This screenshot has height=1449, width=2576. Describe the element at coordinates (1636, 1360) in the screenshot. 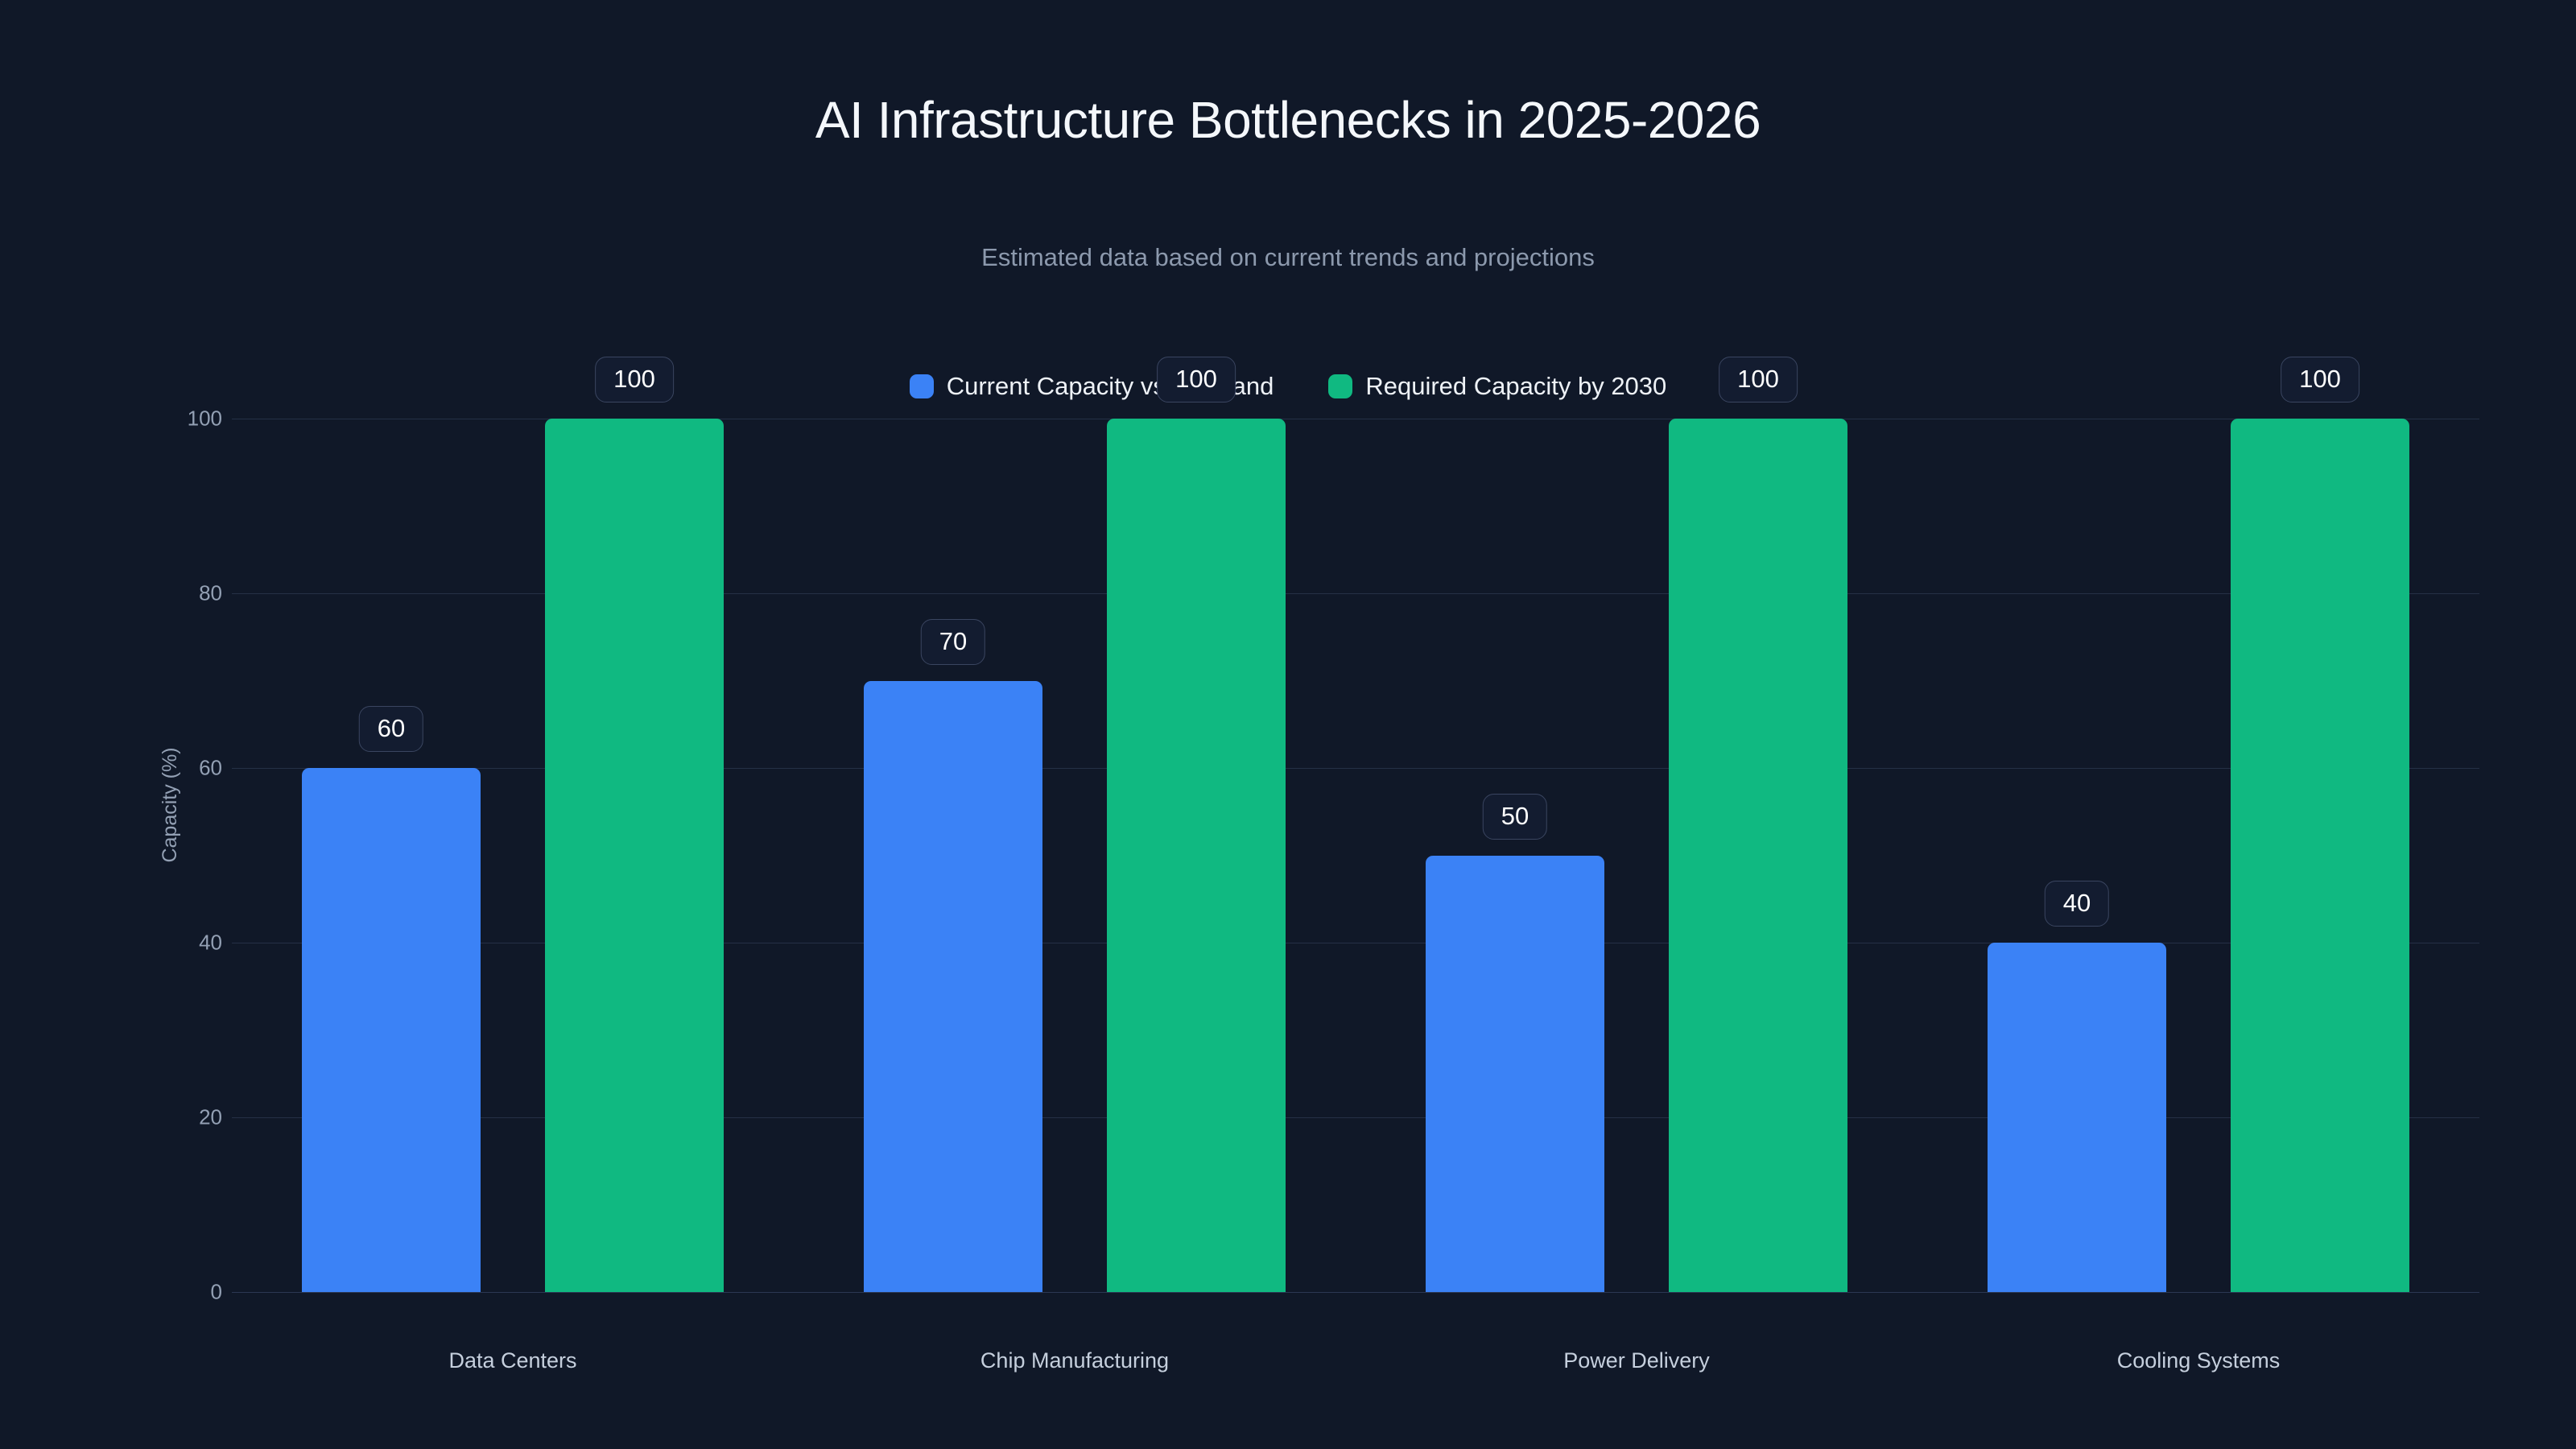

I see `x-axis-category-label: Power Delivery` at that location.